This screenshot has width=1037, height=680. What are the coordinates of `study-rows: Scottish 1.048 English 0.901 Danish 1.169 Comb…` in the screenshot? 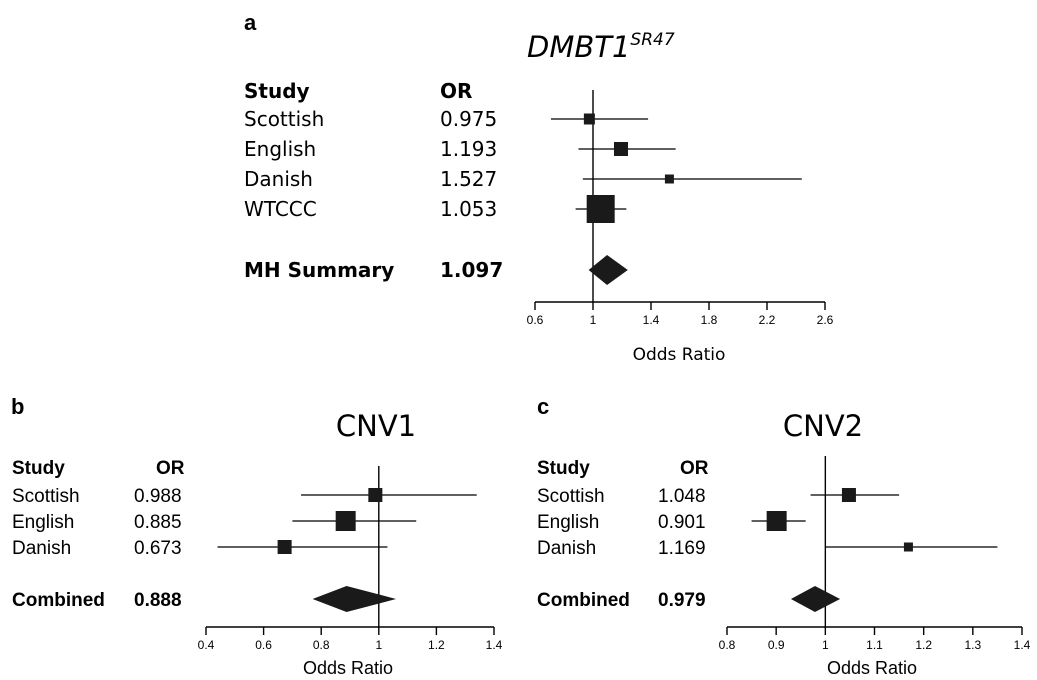 It's located at (621, 548).